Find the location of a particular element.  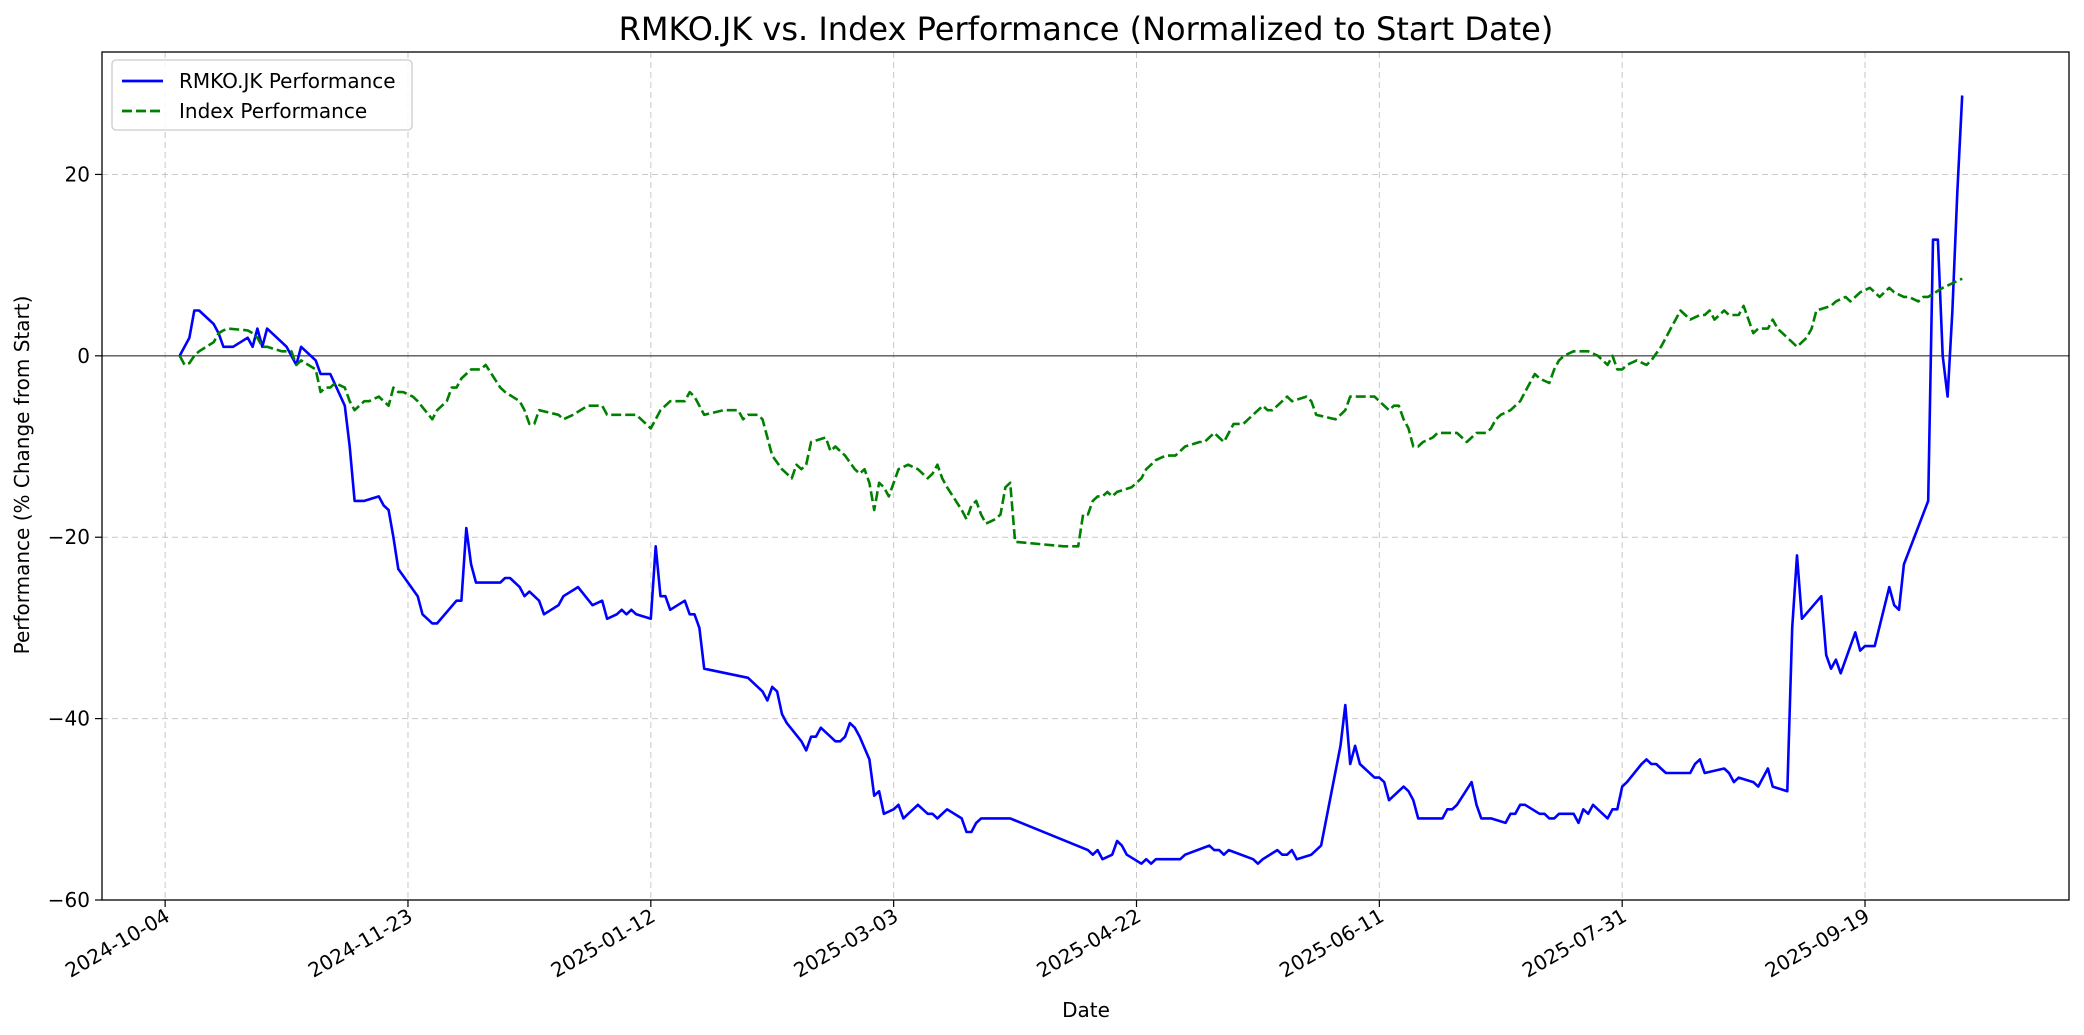

y-tick-label: −40 is located at coordinates (69, 719).